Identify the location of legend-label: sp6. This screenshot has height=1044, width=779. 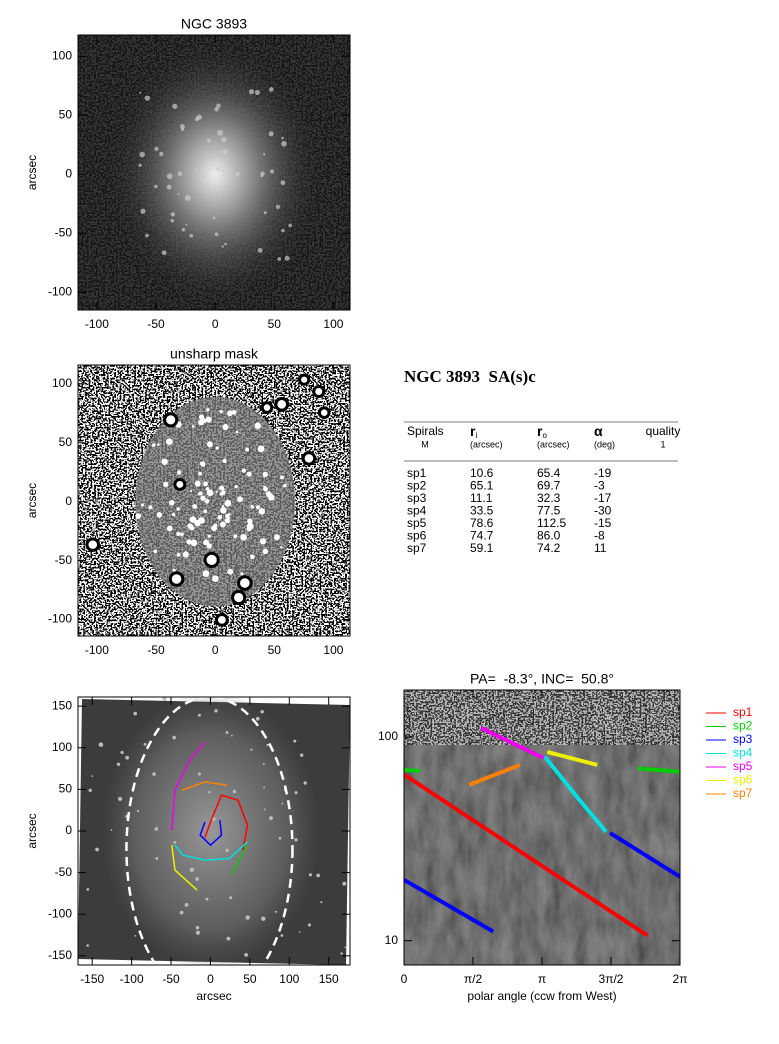
(743, 780).